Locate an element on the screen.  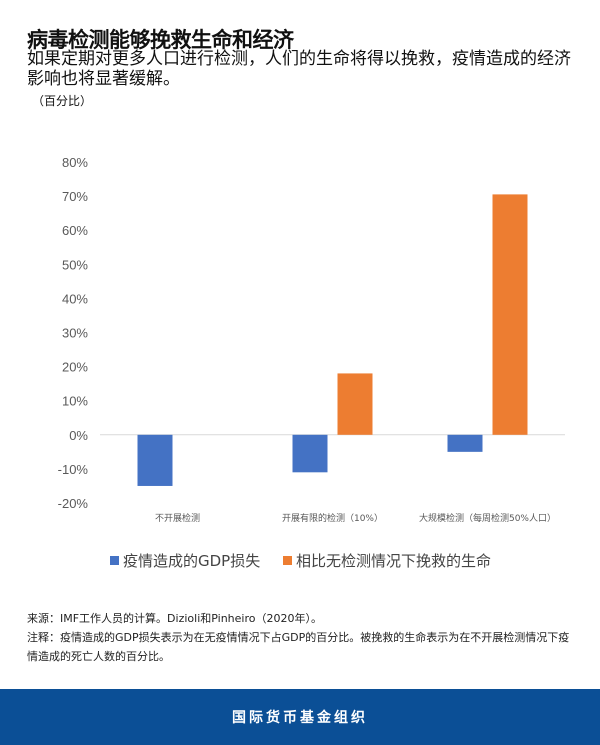
y-tick-label: 40% is located at coordinates (75, 298).